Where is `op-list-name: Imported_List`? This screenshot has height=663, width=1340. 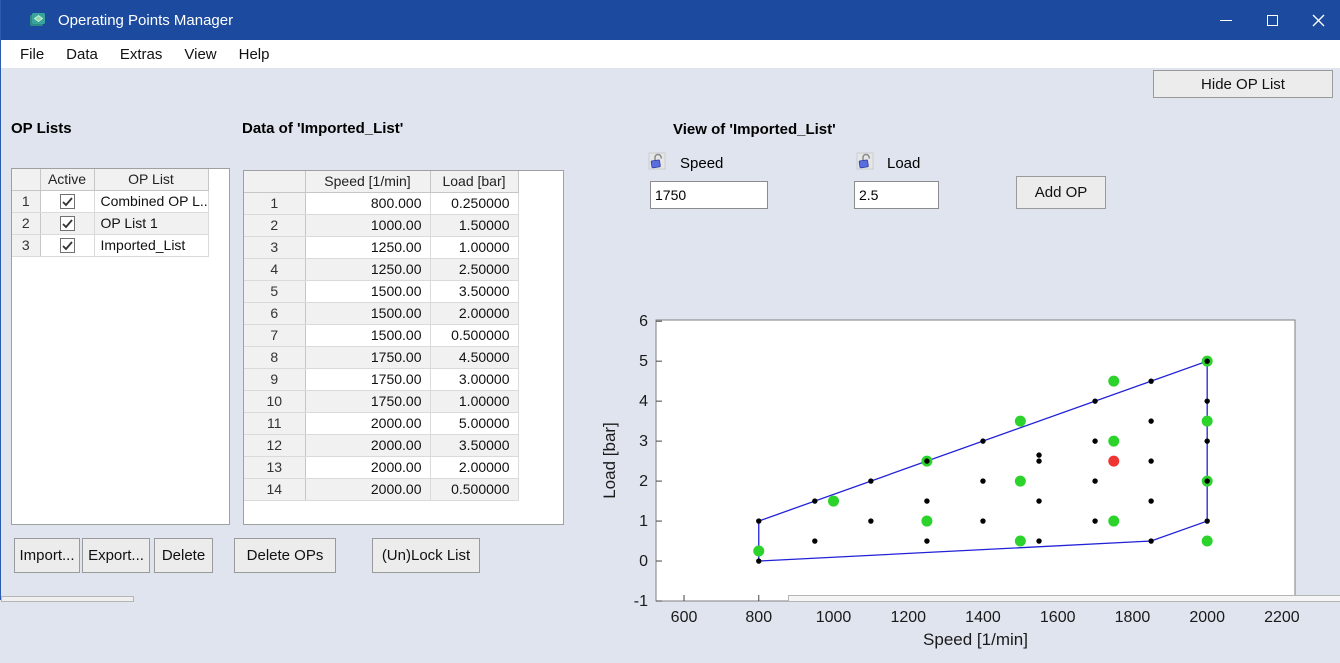 op-list-name: Imported_List is located at coordinates (151, 245).